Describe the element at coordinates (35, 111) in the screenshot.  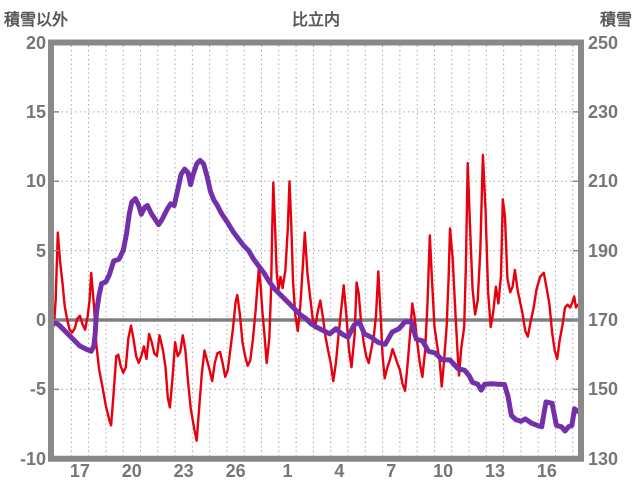
I see `left-axis-tick: 15` at that location.